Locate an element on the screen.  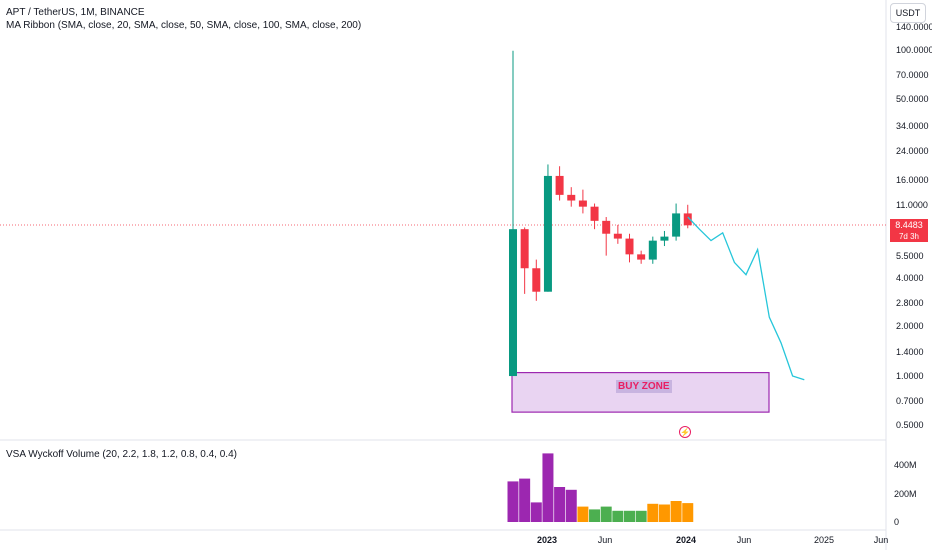
volume-tick-label: 400M is located at coordinates (905, 465).